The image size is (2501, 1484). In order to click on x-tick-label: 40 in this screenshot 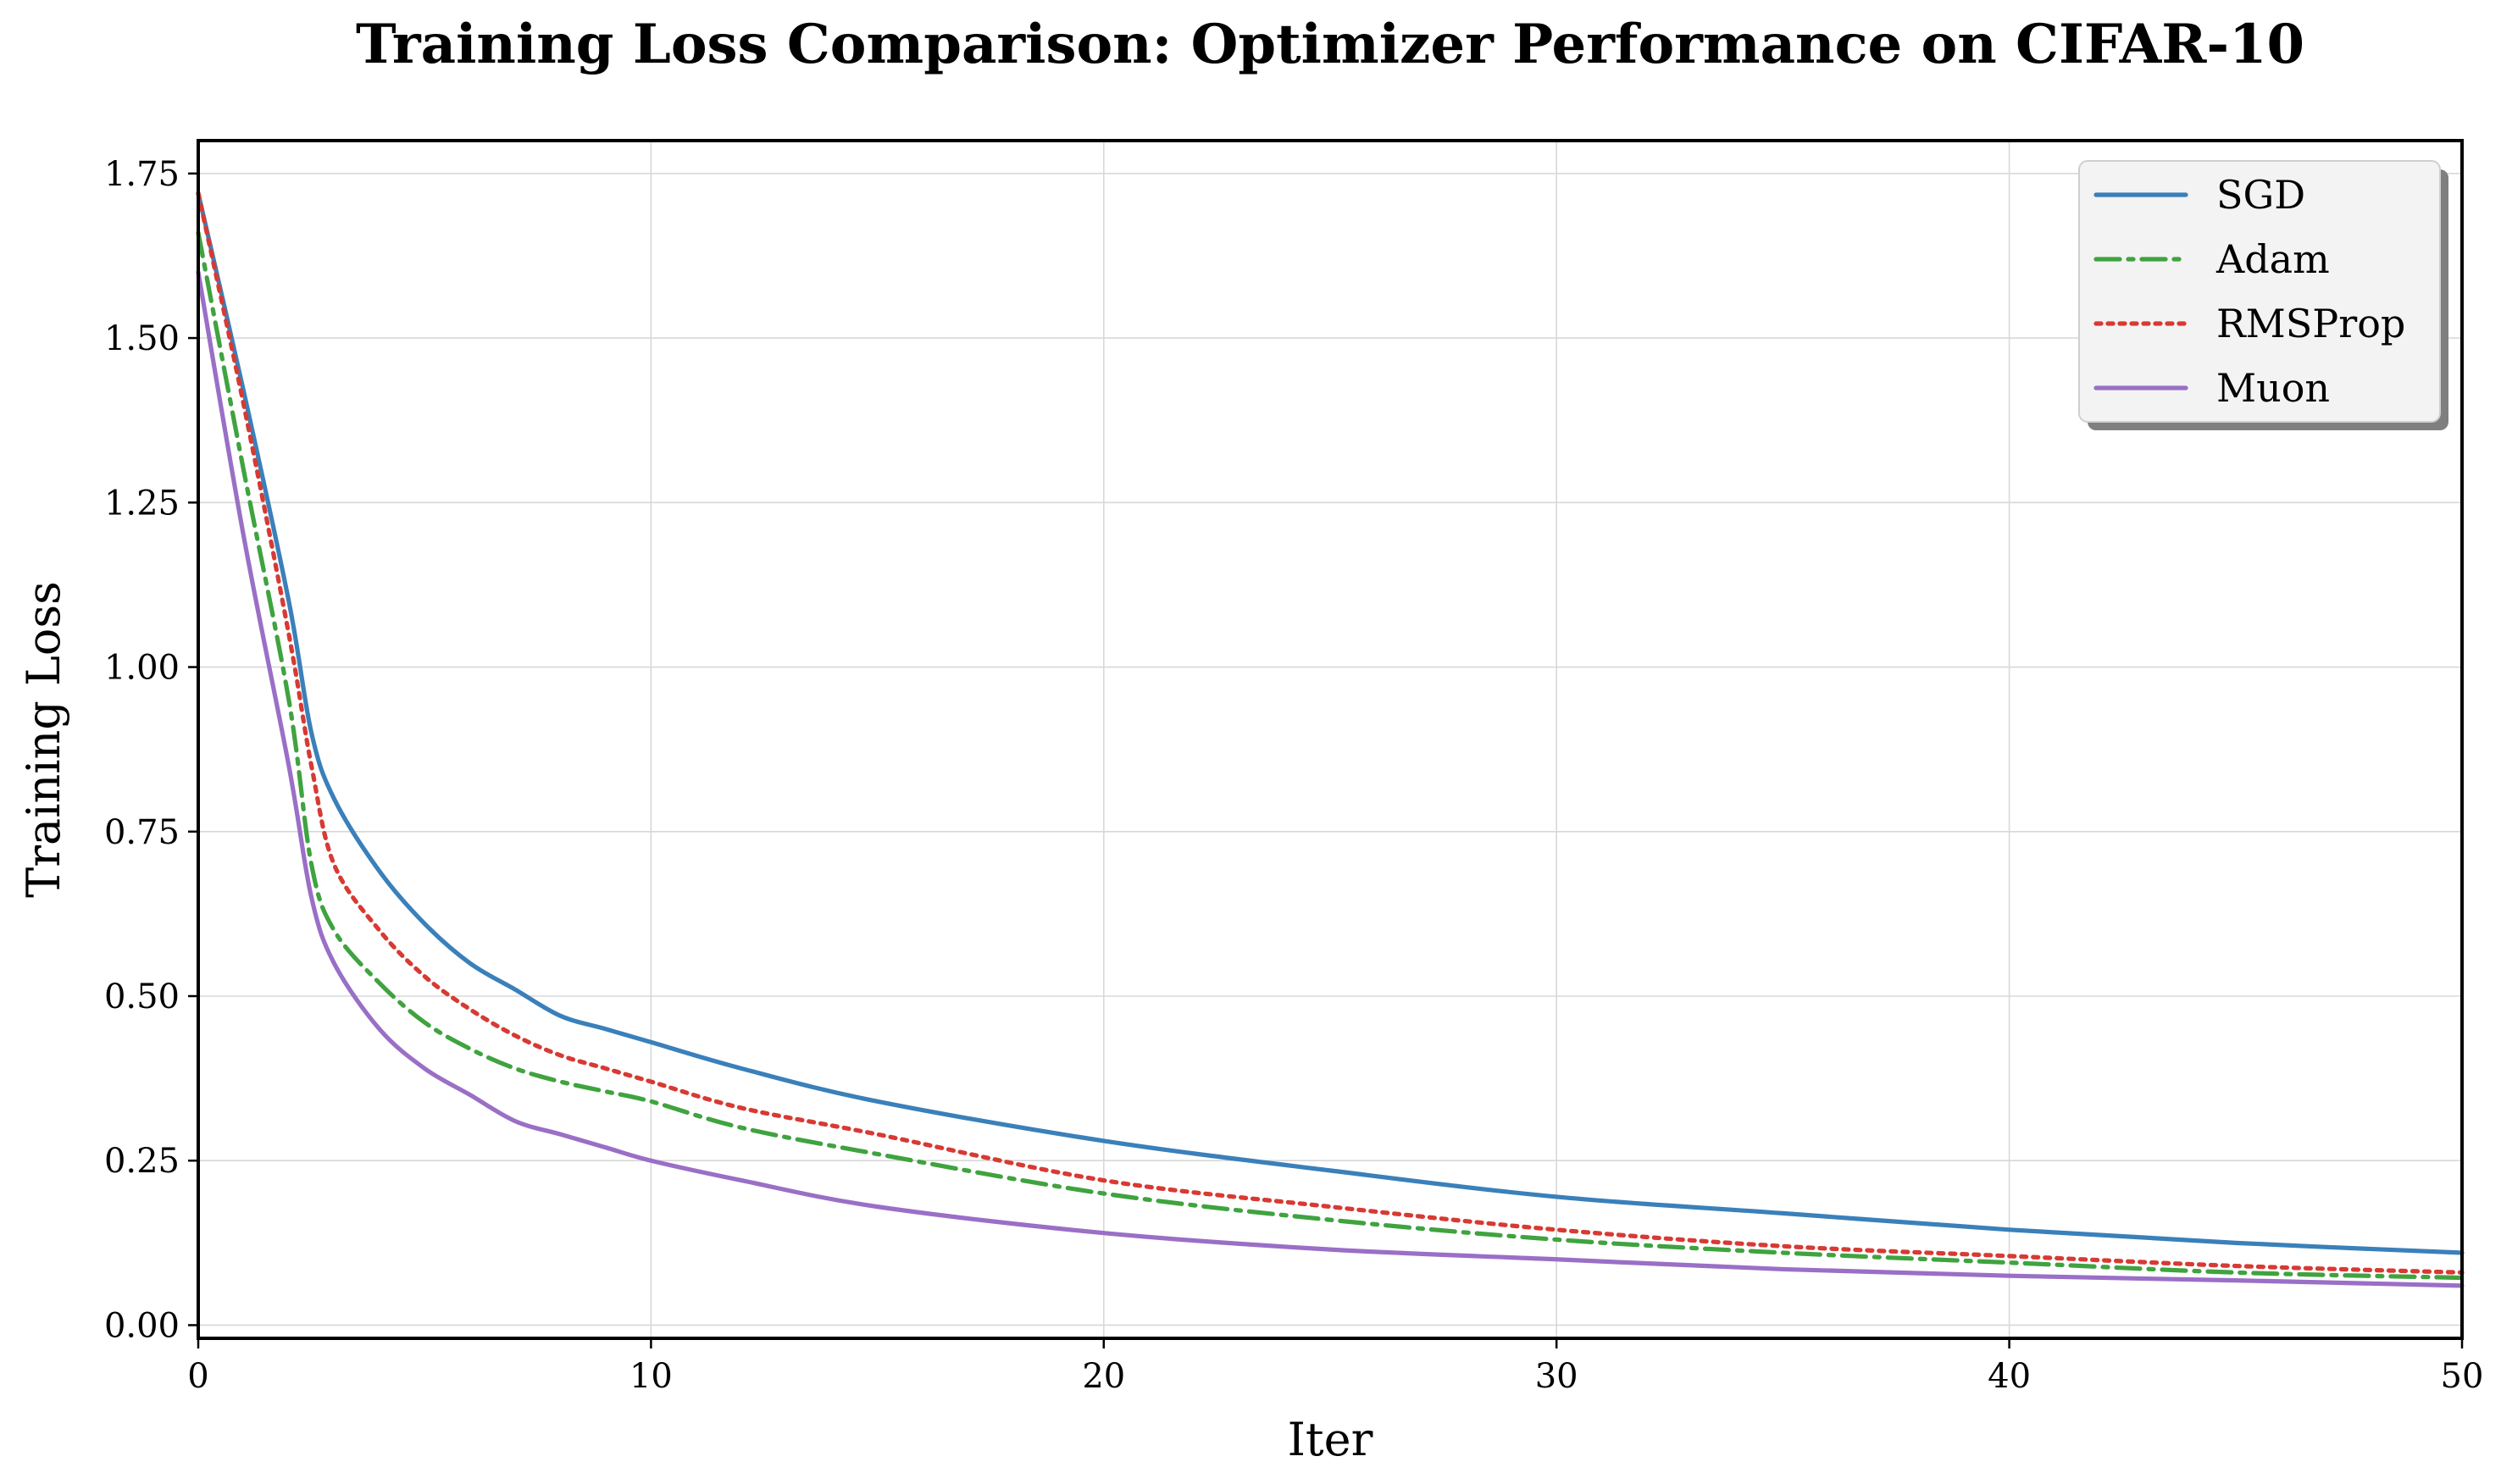, I will do `click(2009, 1376)`.